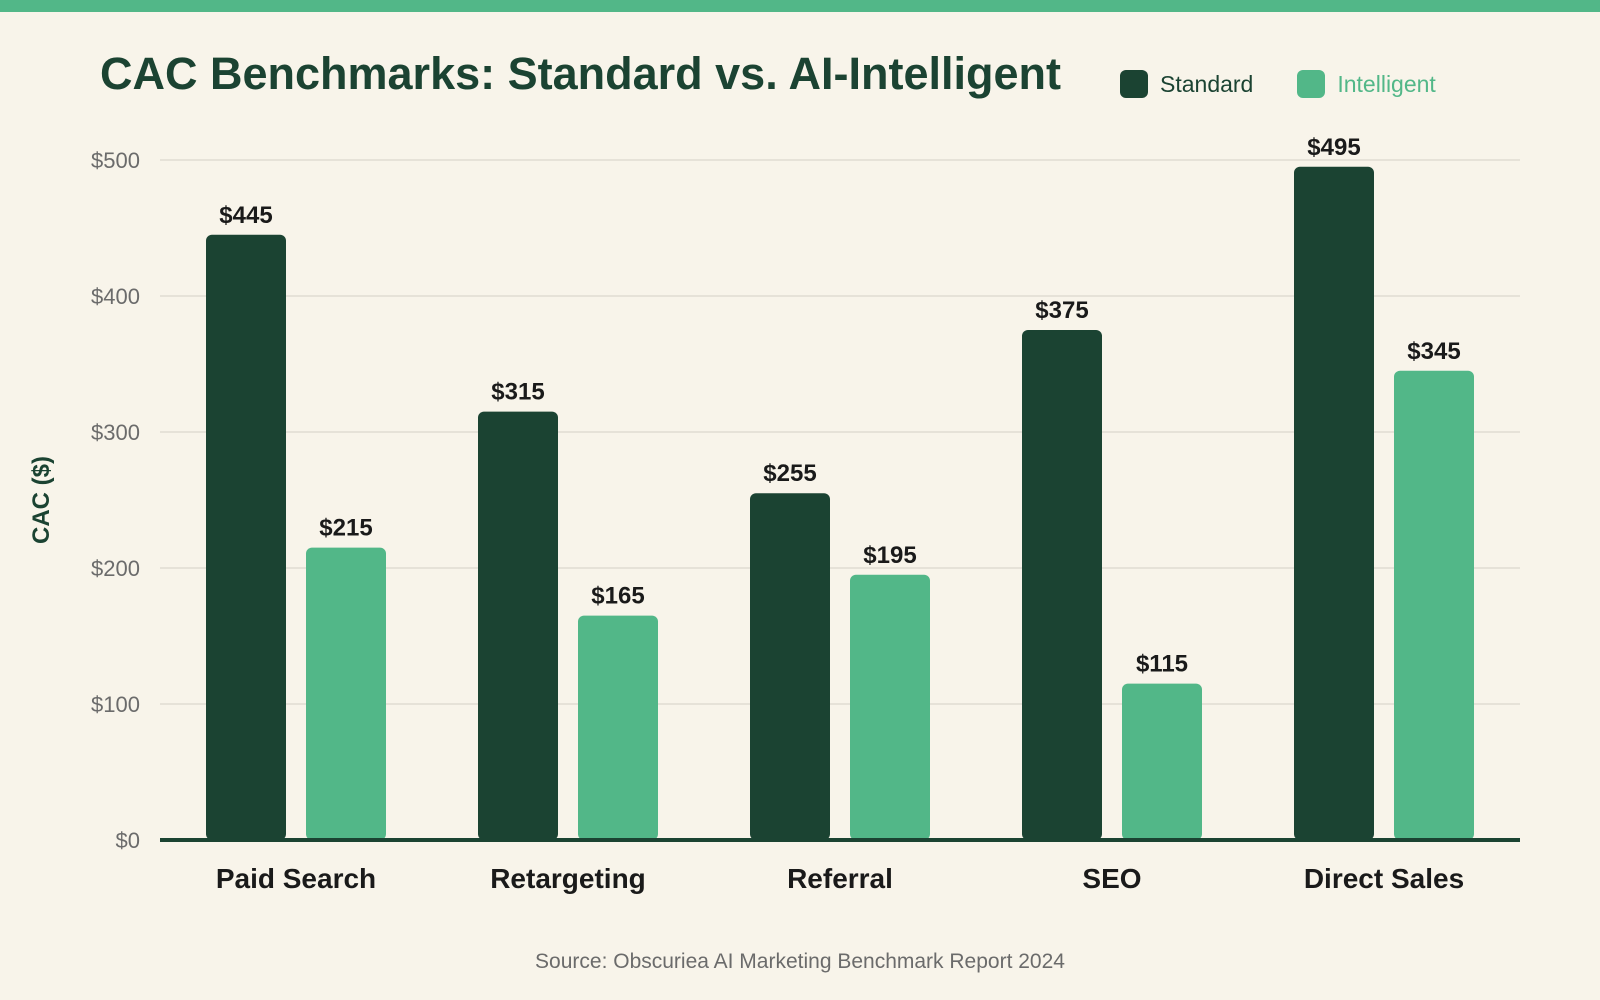 Image resolution: width=1600 pixels, height=1000 pixels. What do you see at coordinates (1061, 310) in the screenshot?
I see `data-label: $375` at bounding box center [1061, 310].